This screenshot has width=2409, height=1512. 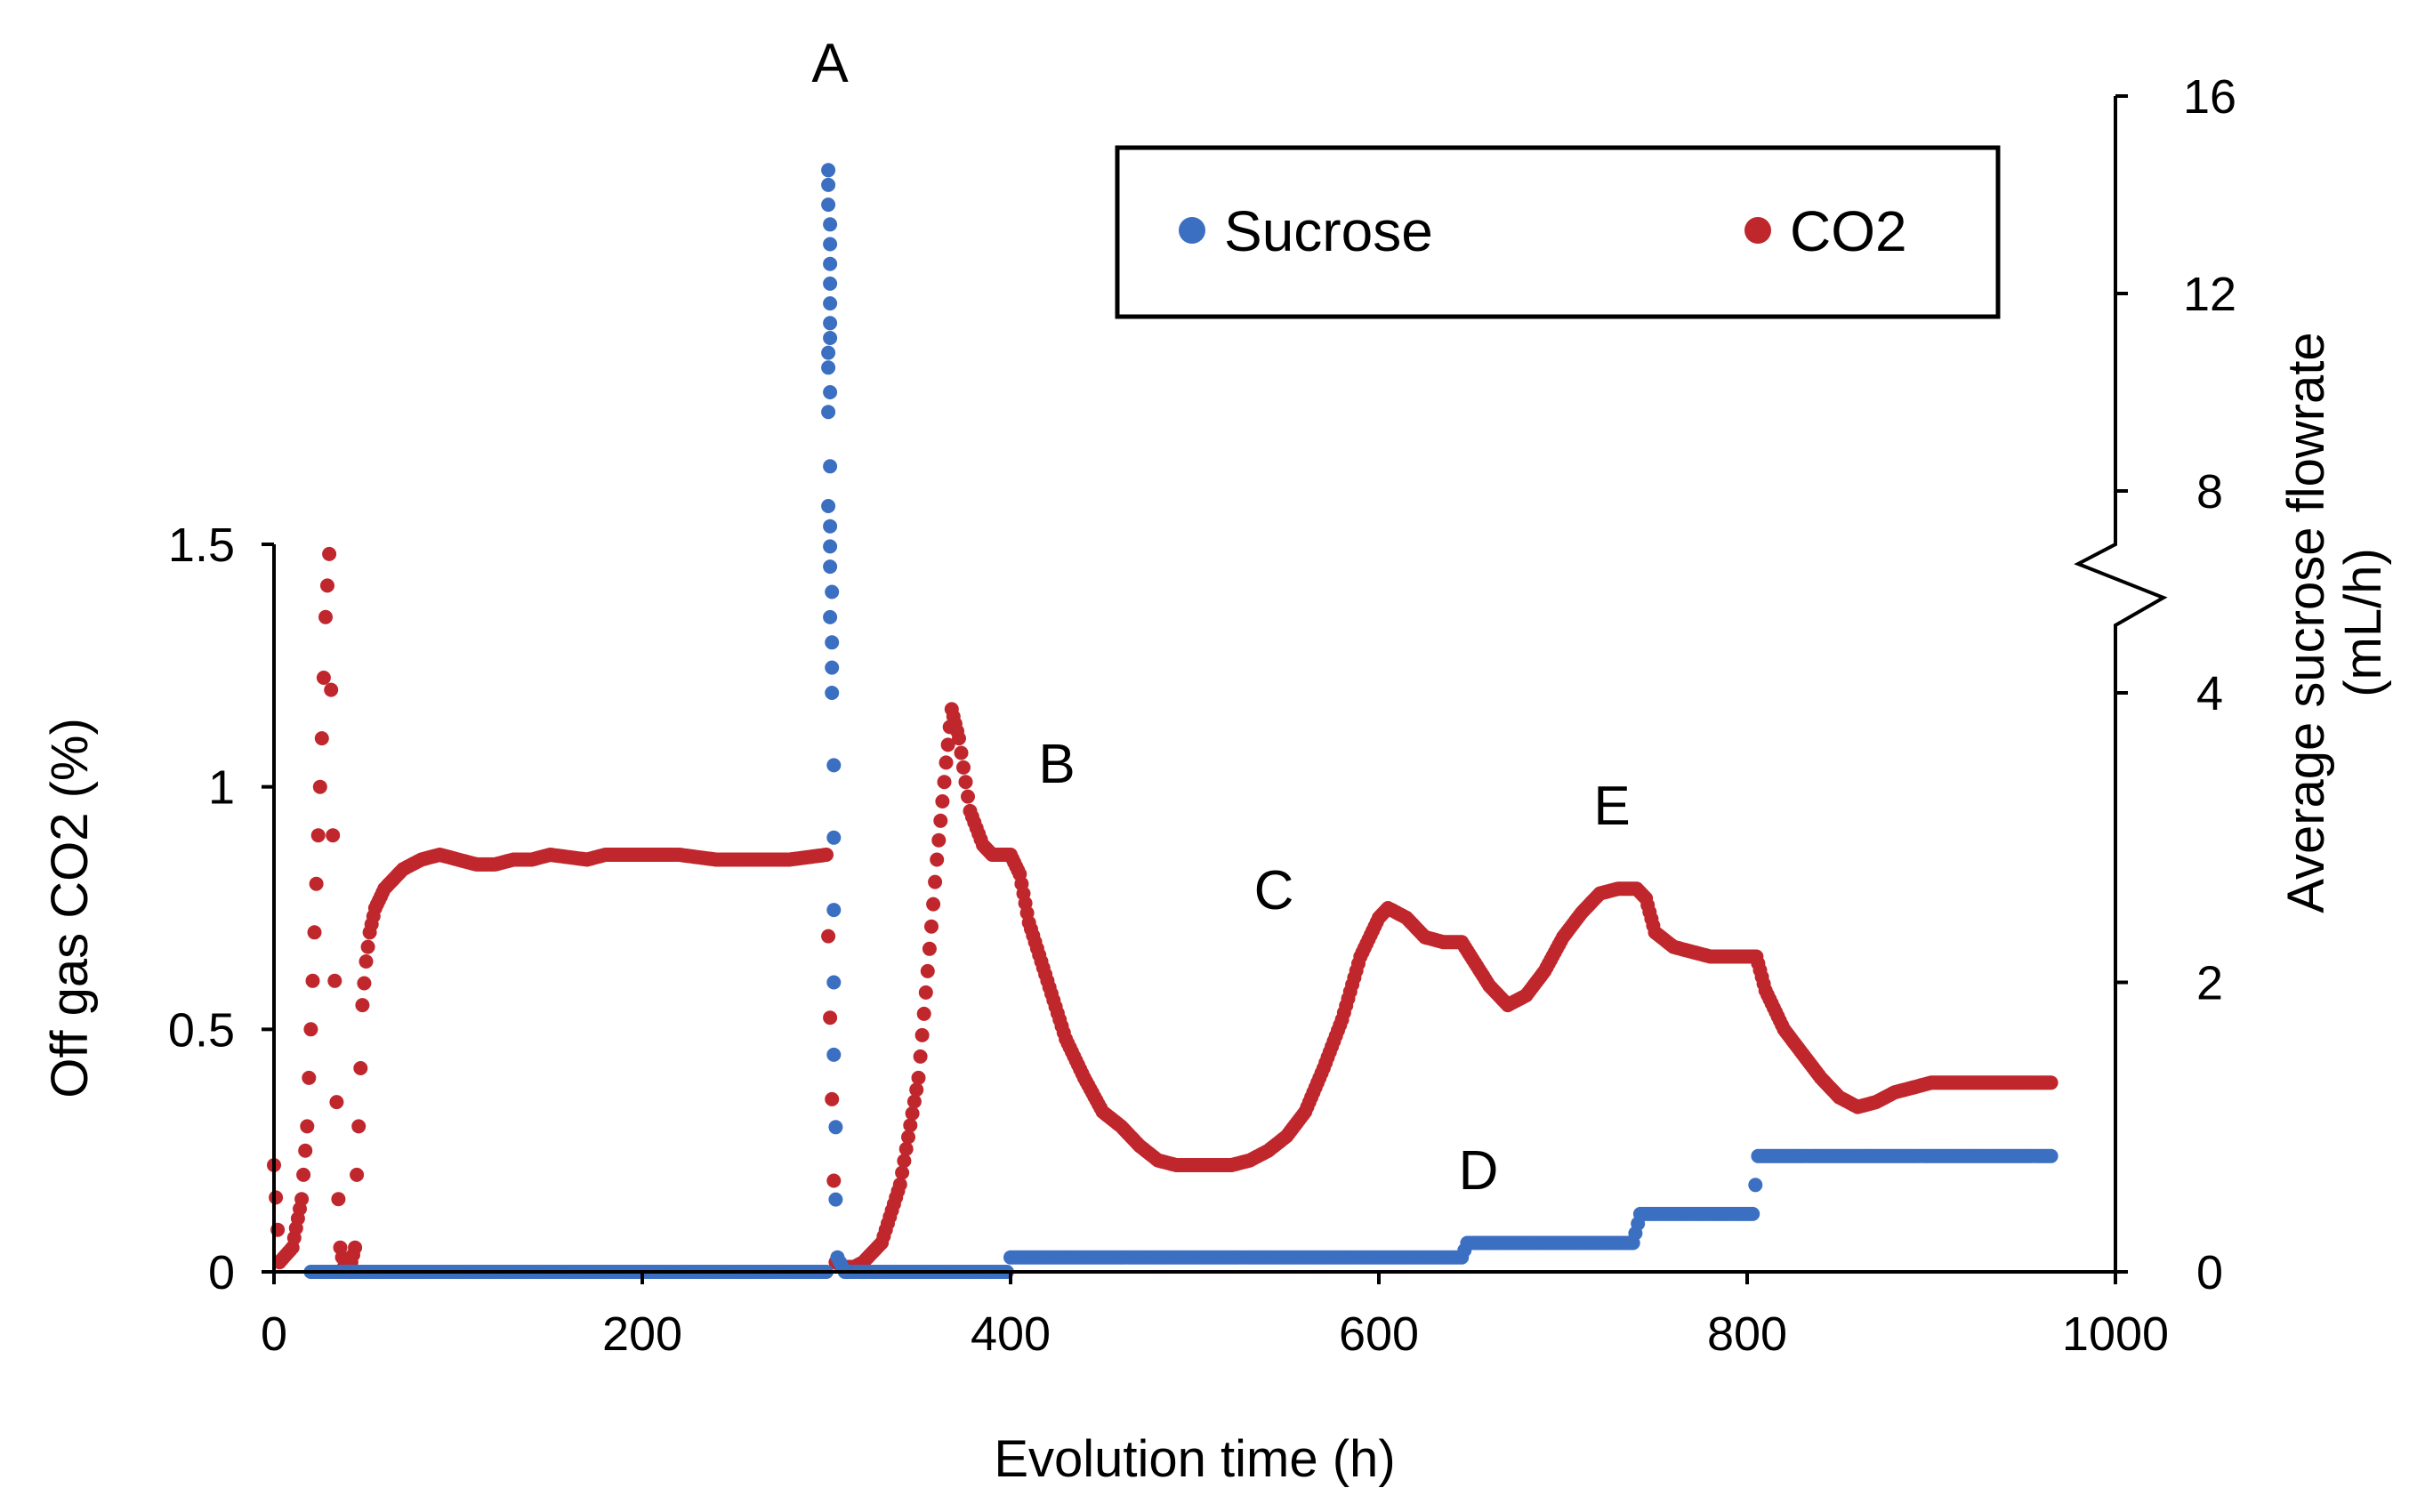 I want to click on y-left-tick-label-2: 1, so click(x=221, y=788).